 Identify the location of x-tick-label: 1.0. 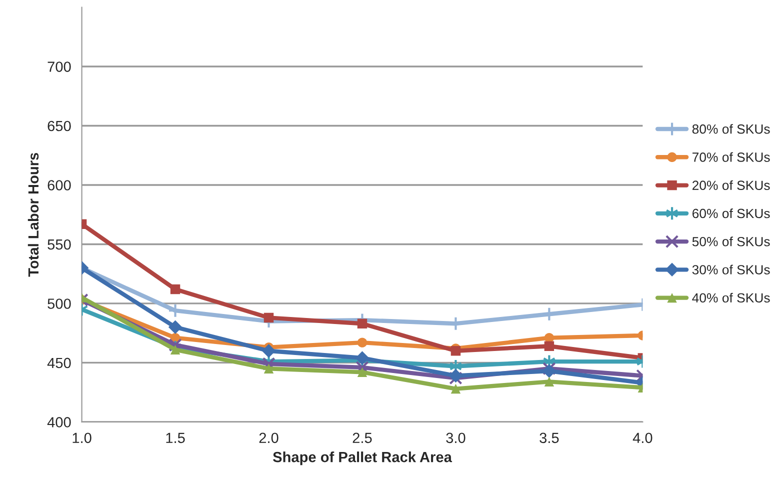
(82, 438).